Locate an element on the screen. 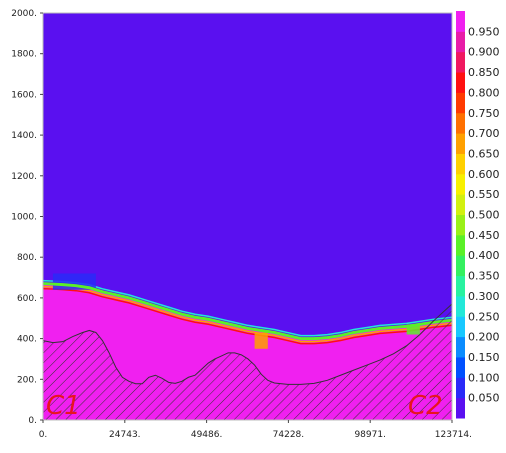 Image resolution: width=506 pixels, height=453 pixels. colorbar-label: 0.800 is located at coordinates (484, 92).